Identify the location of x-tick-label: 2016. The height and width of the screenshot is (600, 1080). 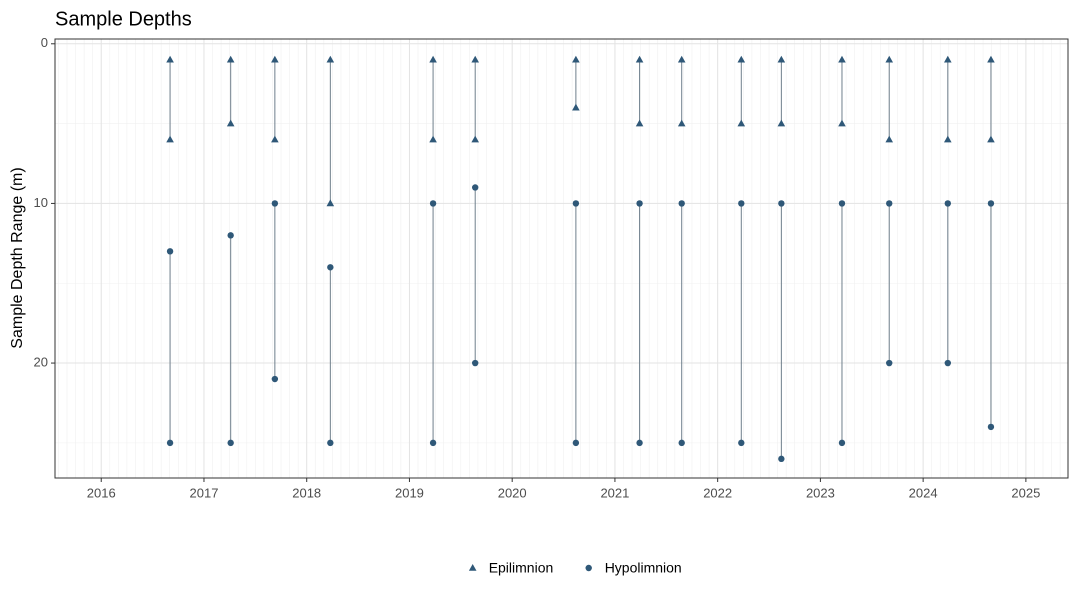
(101, 492).